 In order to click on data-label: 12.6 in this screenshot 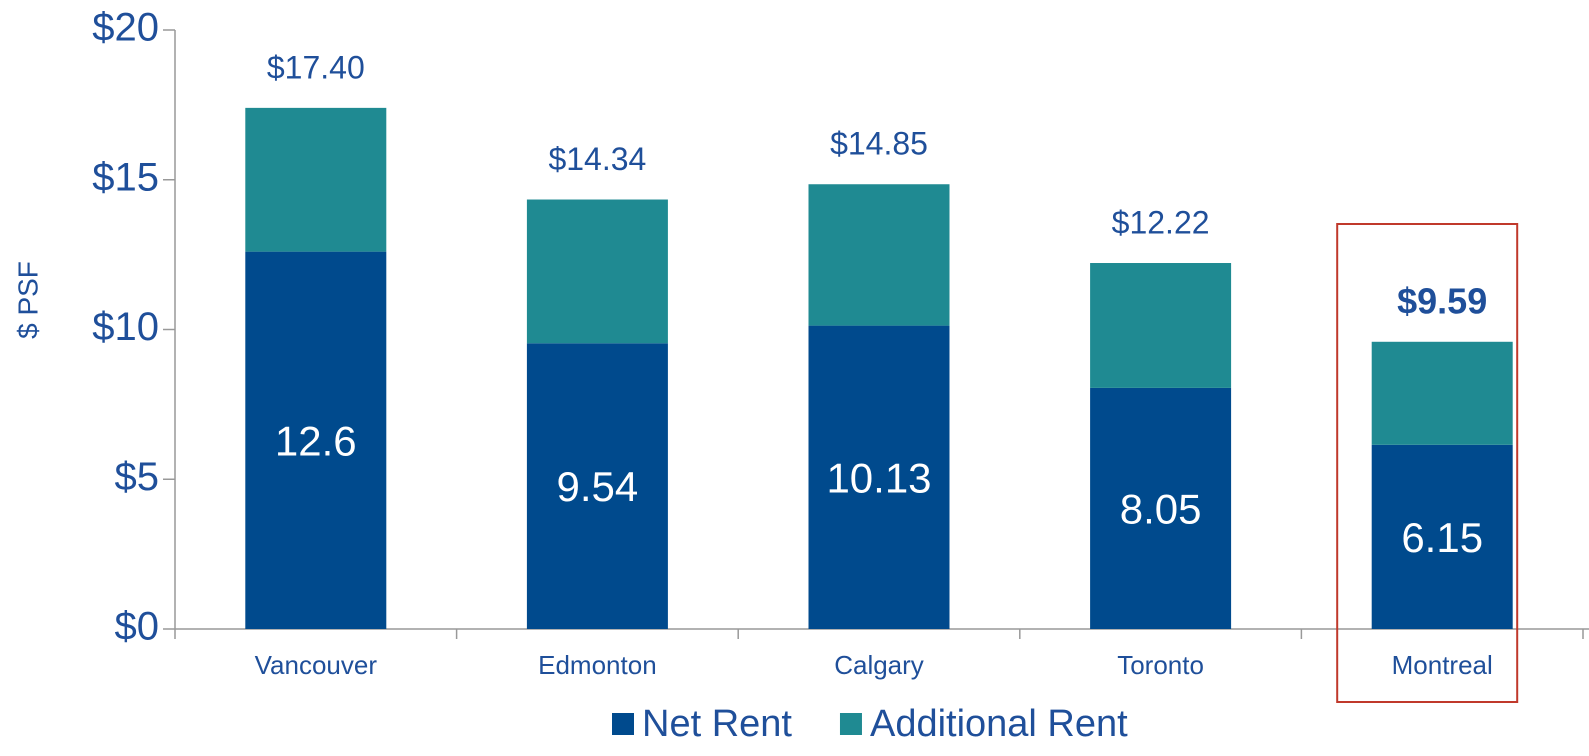, I will do `click(316, 440)`.